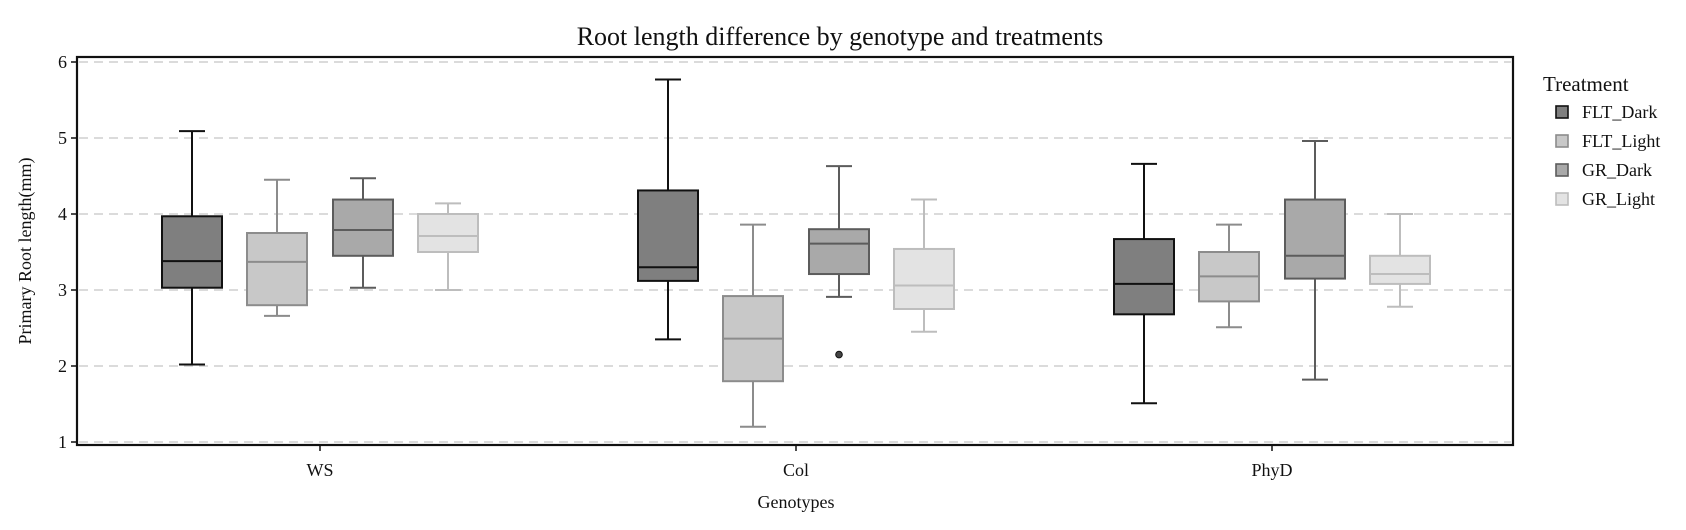  I want to click on y-axis-label: Primary Root length(mm), so click(25, 251).